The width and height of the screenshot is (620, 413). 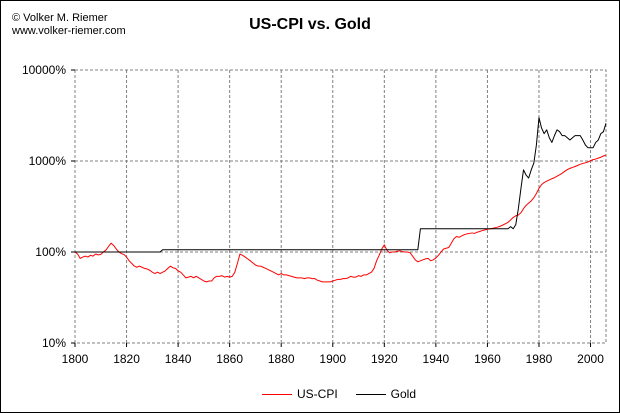 I want to click on chart-legend: US-CPI Gold, so click(x=339, y=394).